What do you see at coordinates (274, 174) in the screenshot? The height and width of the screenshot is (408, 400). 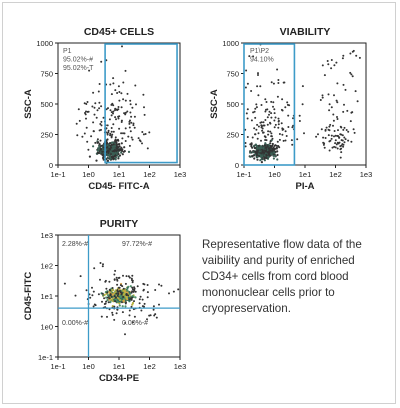 I see `viability-x-tick-label: 1e0` at bounding box center [274, 174].